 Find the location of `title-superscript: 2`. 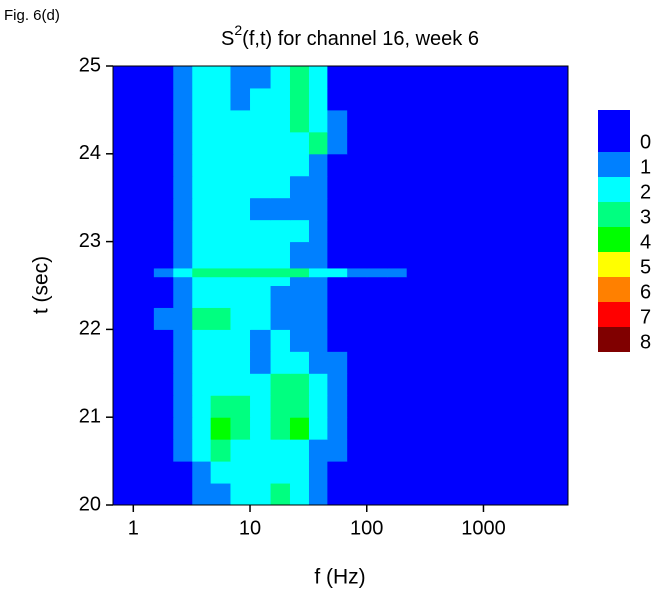

title-superscript: 2 is located at coordinates (238, 30).